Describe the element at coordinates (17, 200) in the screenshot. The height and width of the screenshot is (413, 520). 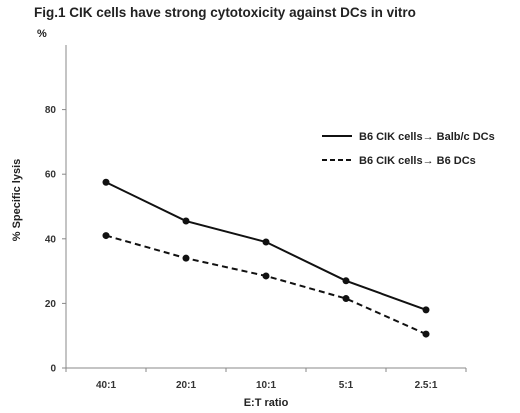
I see `y-axis-label: % Specific lysis` at that location.